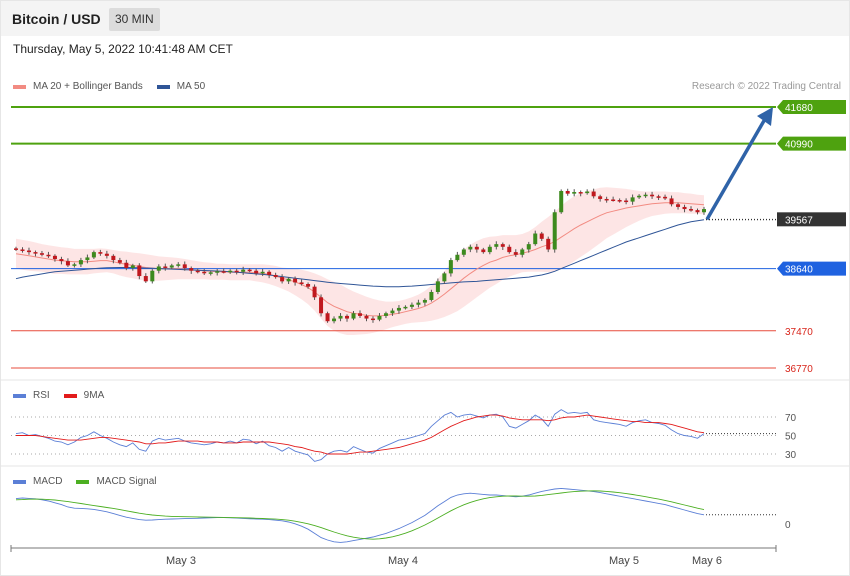 This screenshot has width=850, height=576. What do you see at coordinates (799, 145) in the screenshot?
I see `resistance-label: 40990` at bounding box center [799, 145].